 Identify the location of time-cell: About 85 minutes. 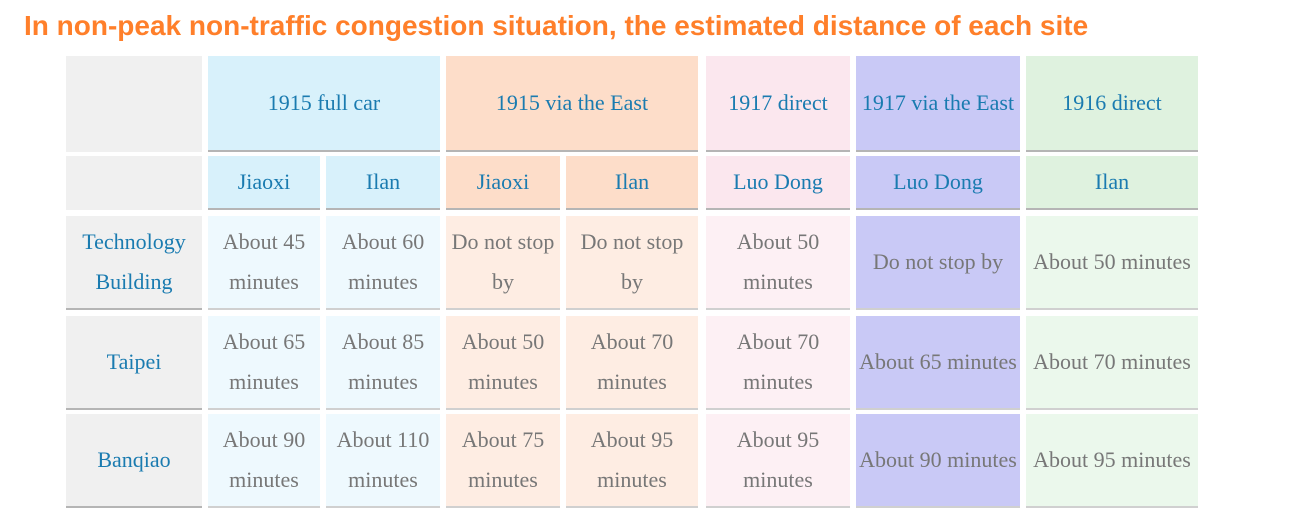
(383, 363).